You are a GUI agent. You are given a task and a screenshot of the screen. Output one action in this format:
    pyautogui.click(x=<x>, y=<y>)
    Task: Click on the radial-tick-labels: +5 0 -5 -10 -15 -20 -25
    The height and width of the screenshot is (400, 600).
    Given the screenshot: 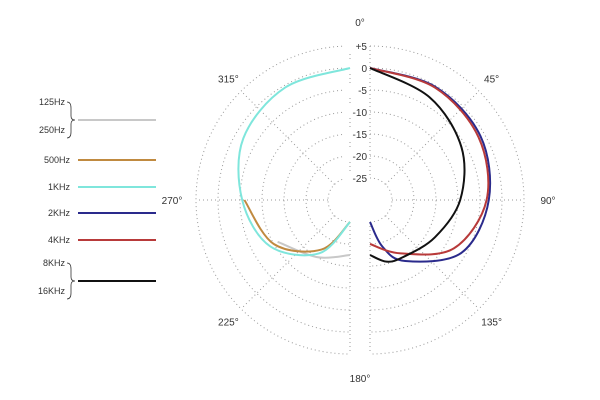 What is the action you would take?
    pyautogui.click(x=356, y=112)
    